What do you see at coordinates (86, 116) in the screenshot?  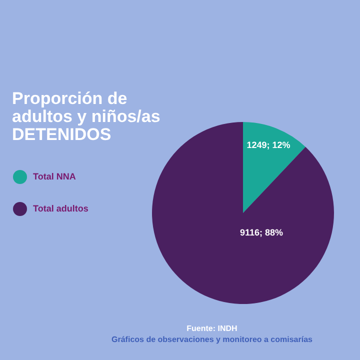 I see `chart-title: Proporción de adultos y niños/as DETENIDOS` at bounding box center [86, 116].